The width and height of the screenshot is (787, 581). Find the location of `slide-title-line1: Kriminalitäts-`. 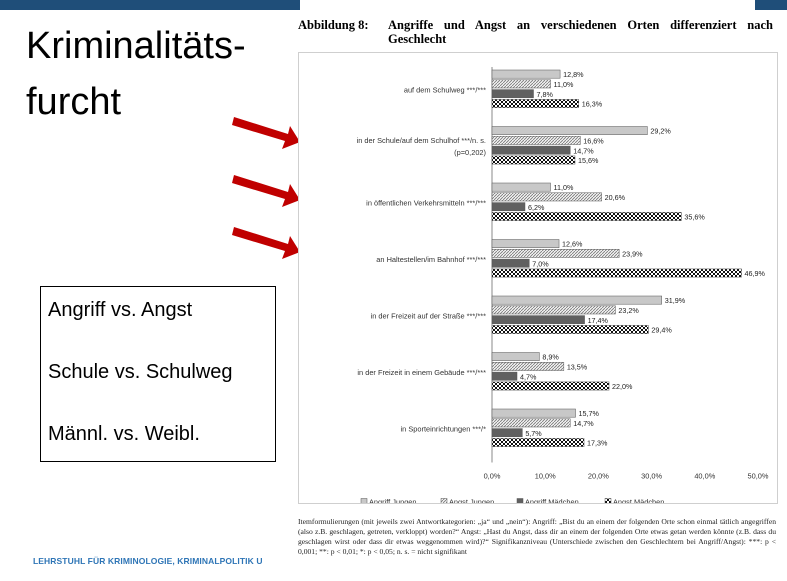

slide-title-line1: Kriminalitäts- is located at coordinates (136, 46).